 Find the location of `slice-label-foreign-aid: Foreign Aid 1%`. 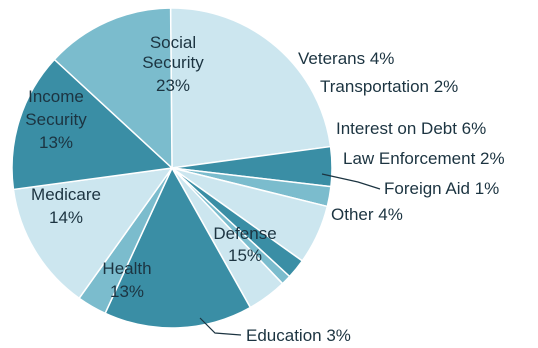

slice-label-foreign-aid: Foreign Aid 1% is located at coordinates (441, 188).